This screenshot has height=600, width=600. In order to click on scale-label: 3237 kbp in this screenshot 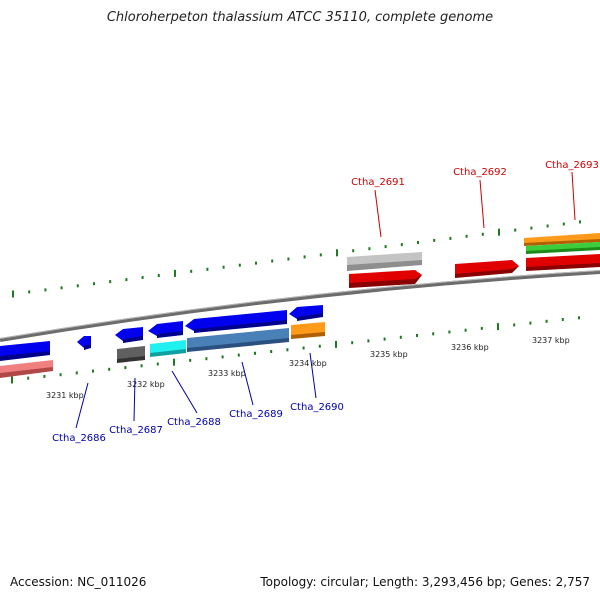, I will do `click(551, 340)`.